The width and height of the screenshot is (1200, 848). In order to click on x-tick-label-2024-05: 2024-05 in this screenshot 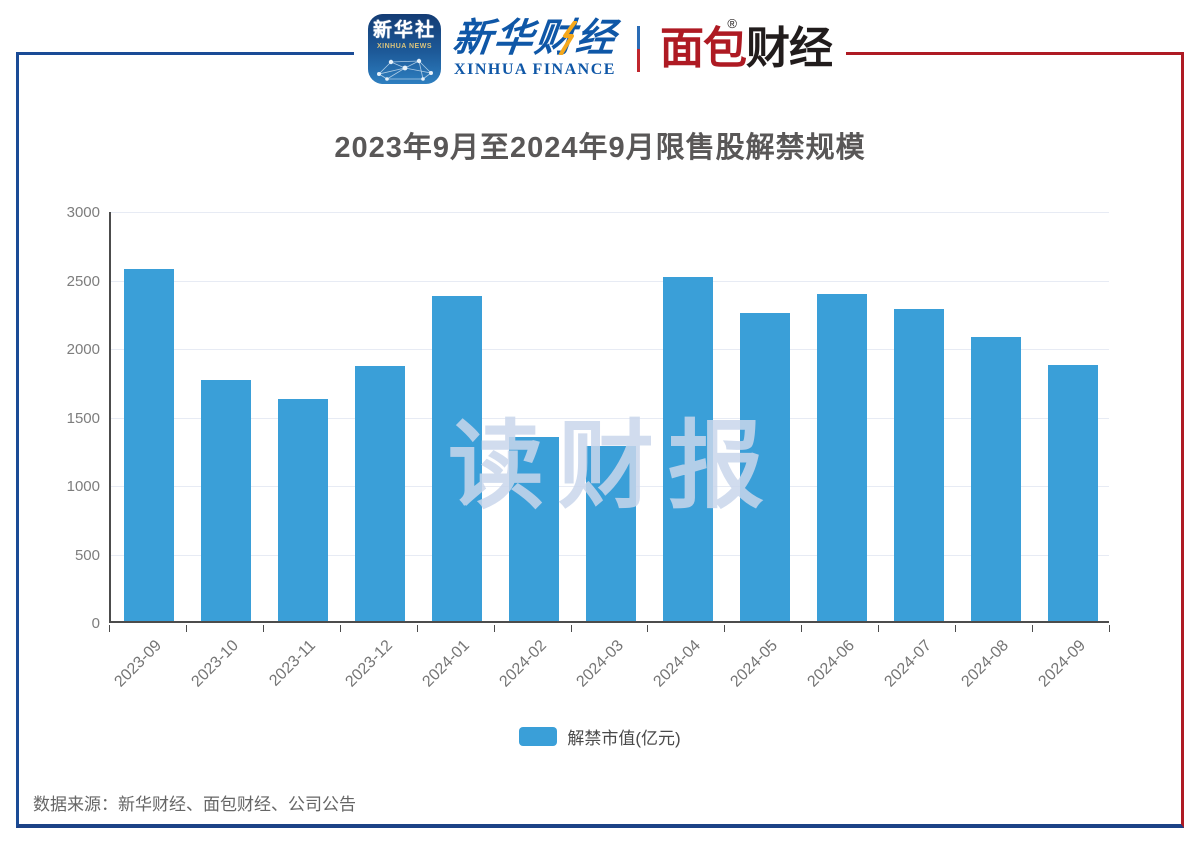, I will do `click(754, 664)`.